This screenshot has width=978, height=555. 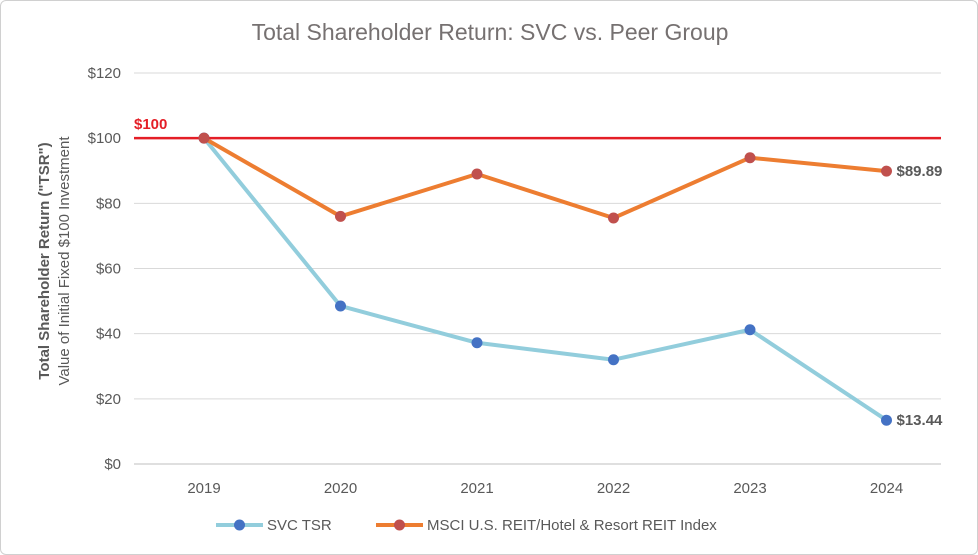 What do you see at coordinates (108, 203) in the screenshot?
I see `y-tick-label: $80` at bounding box center [108, 203].